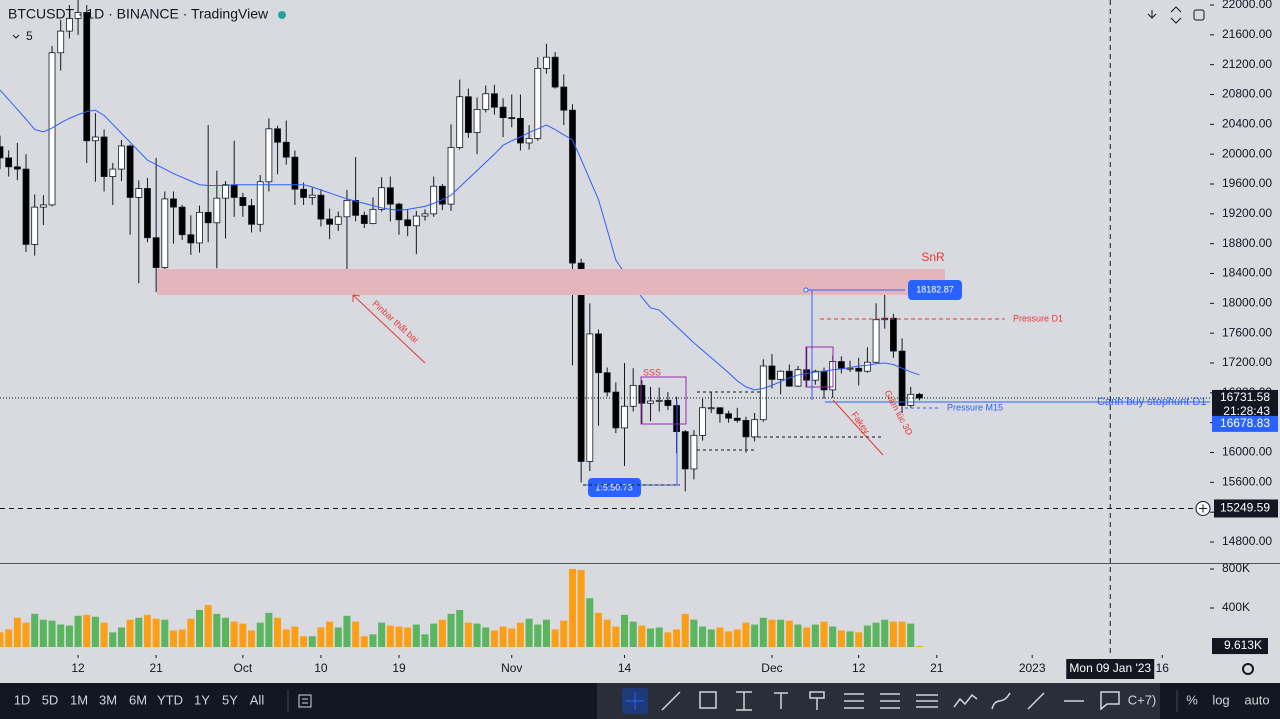 The image size is (1280, 719). What do you see at coordinates (16, 36) in the screenshot?
I see `collapse-icon` at bounding box center [16, 36].